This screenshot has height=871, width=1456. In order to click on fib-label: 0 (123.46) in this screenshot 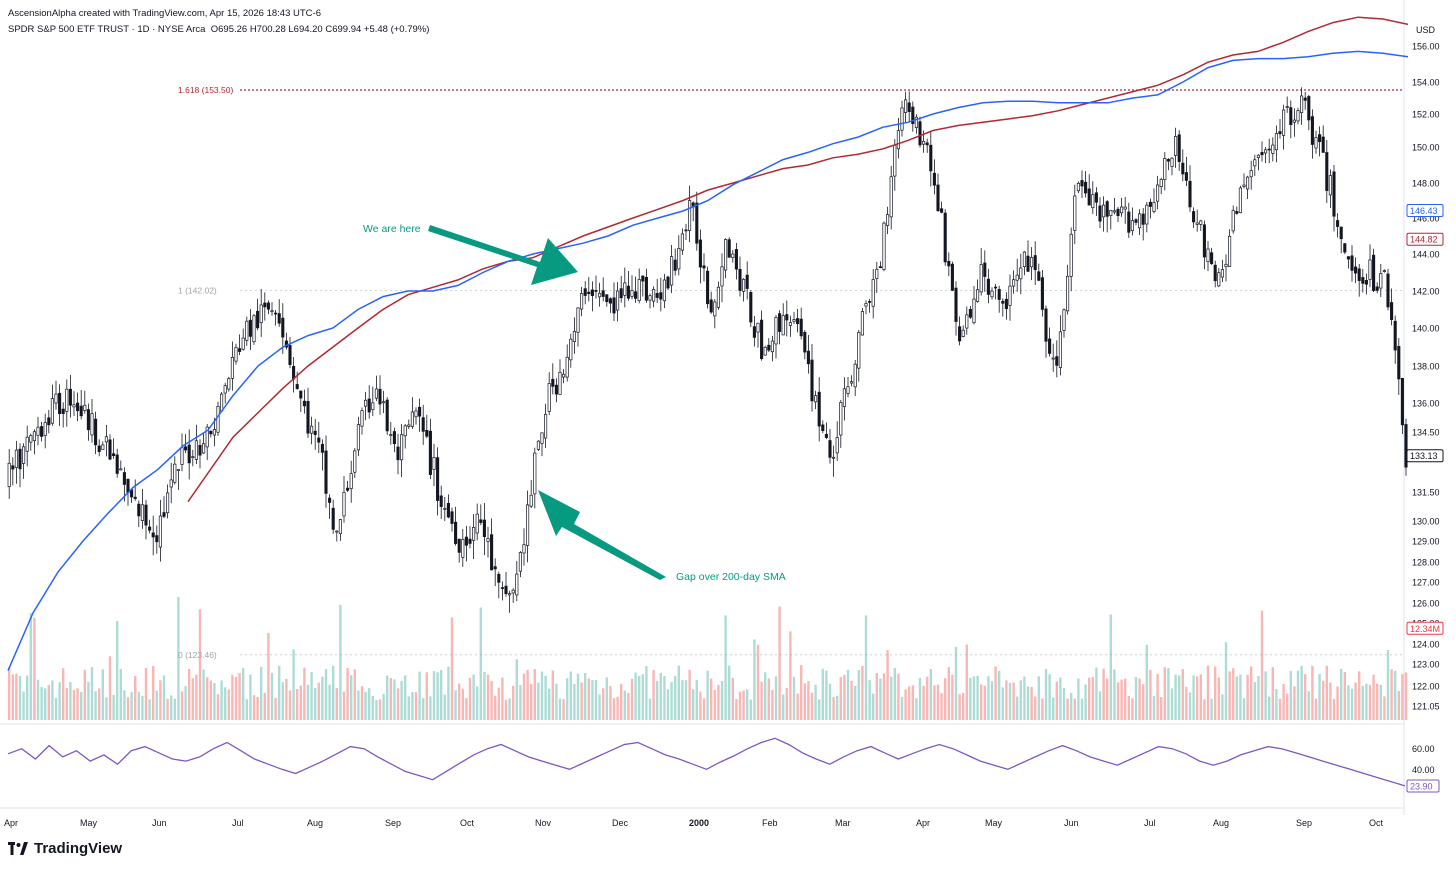, I will do `click(197, 655)`.